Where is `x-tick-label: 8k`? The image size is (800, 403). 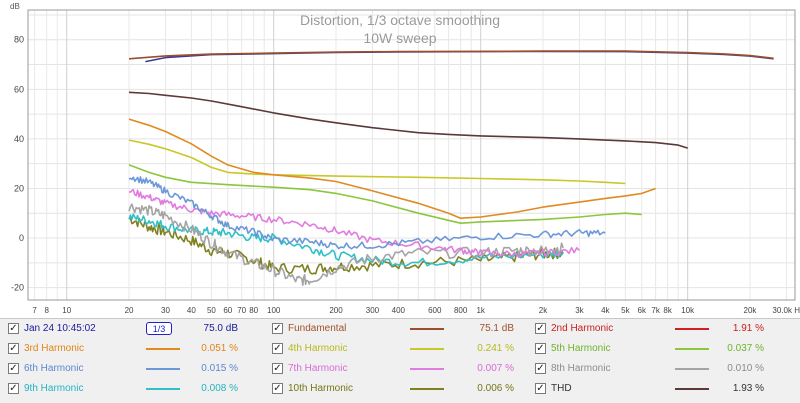
x-tick-label: 8k is located at coordinates (667, 310).